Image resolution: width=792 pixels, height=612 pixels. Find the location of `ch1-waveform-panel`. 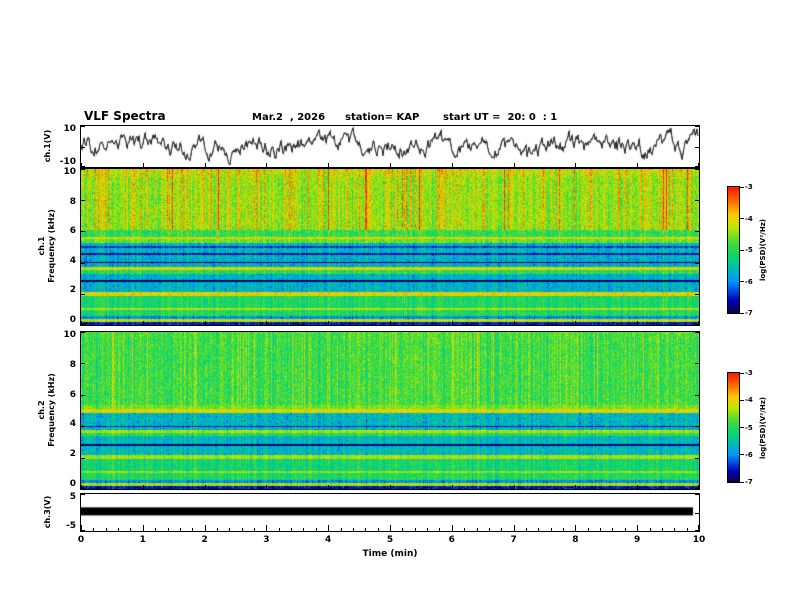

ch1-waveform-panel is located at coordinates (390, 146).